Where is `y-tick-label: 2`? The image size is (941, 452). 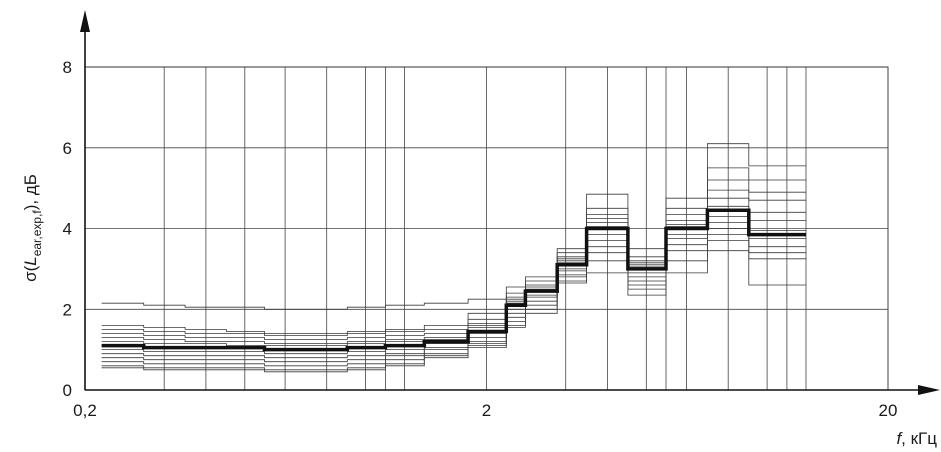
y-tick-label: 2 is located at coordinates (67, 309).